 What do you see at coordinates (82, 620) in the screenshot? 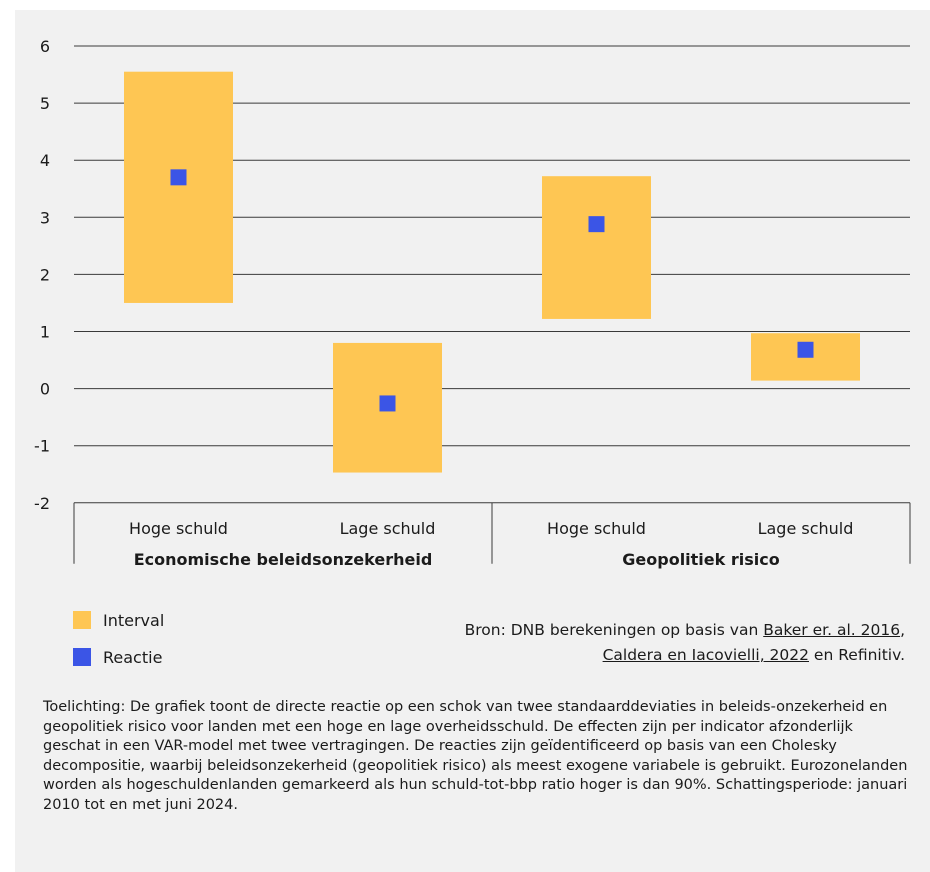
I see `legend-swatch-interval` at bounding box center [82, 620].